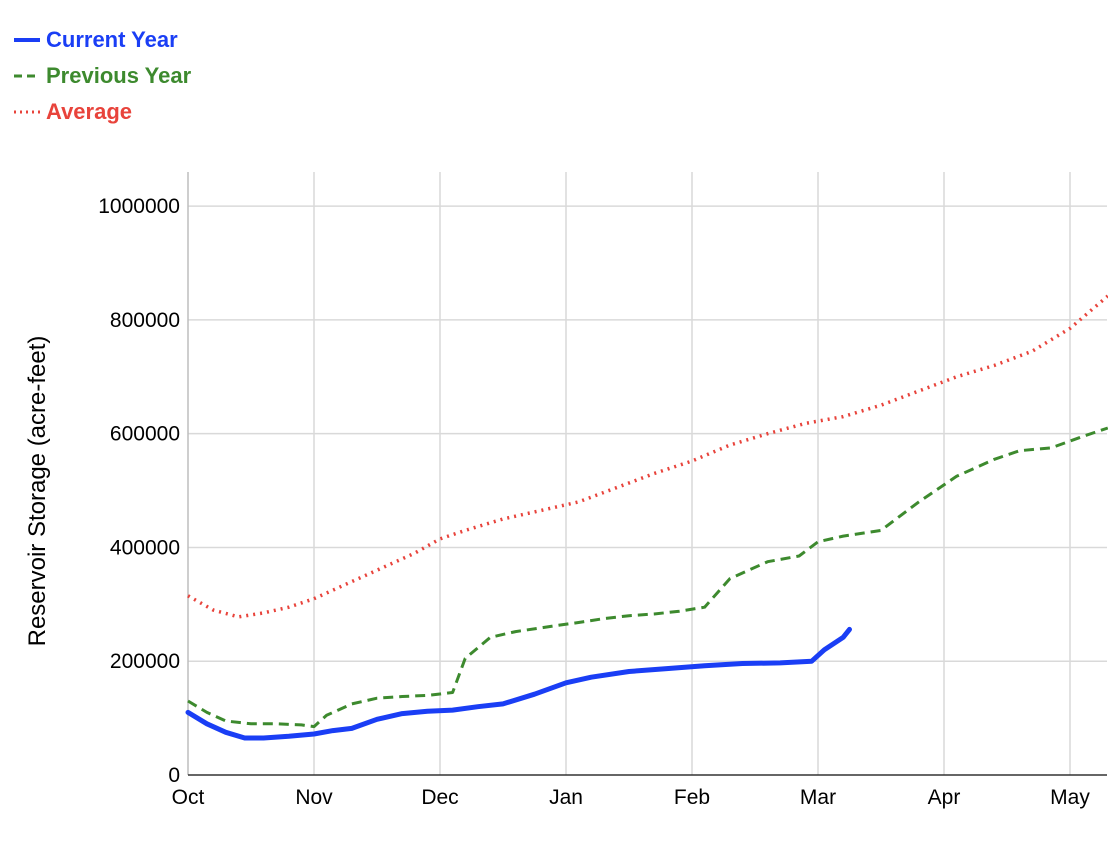  I want to click on y-tick-label: 0, so click(174, 775).